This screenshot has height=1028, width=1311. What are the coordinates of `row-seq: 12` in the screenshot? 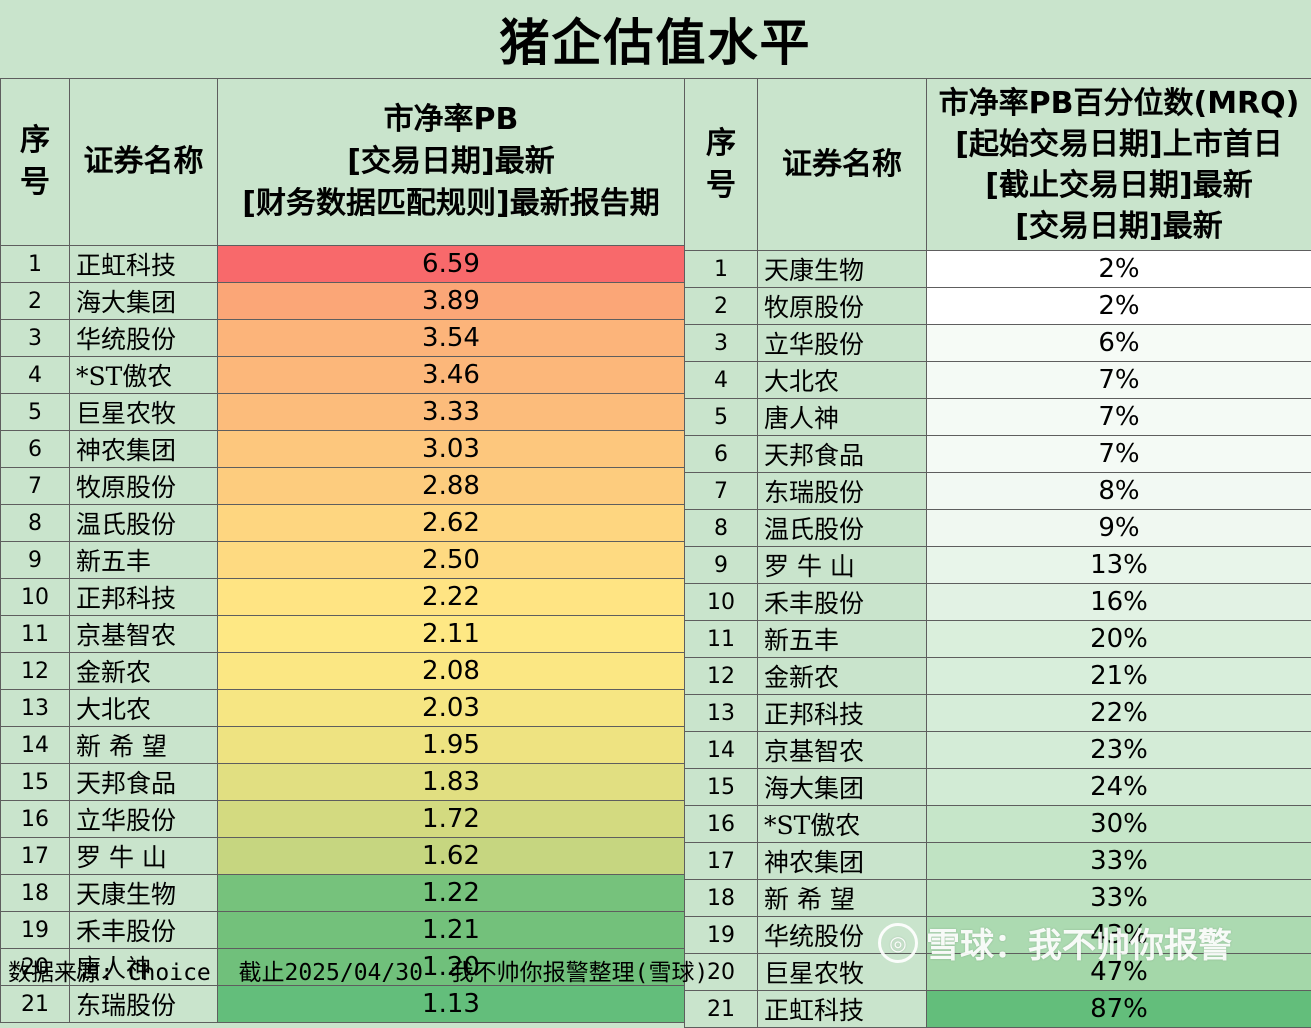 It's located at (721, 676).